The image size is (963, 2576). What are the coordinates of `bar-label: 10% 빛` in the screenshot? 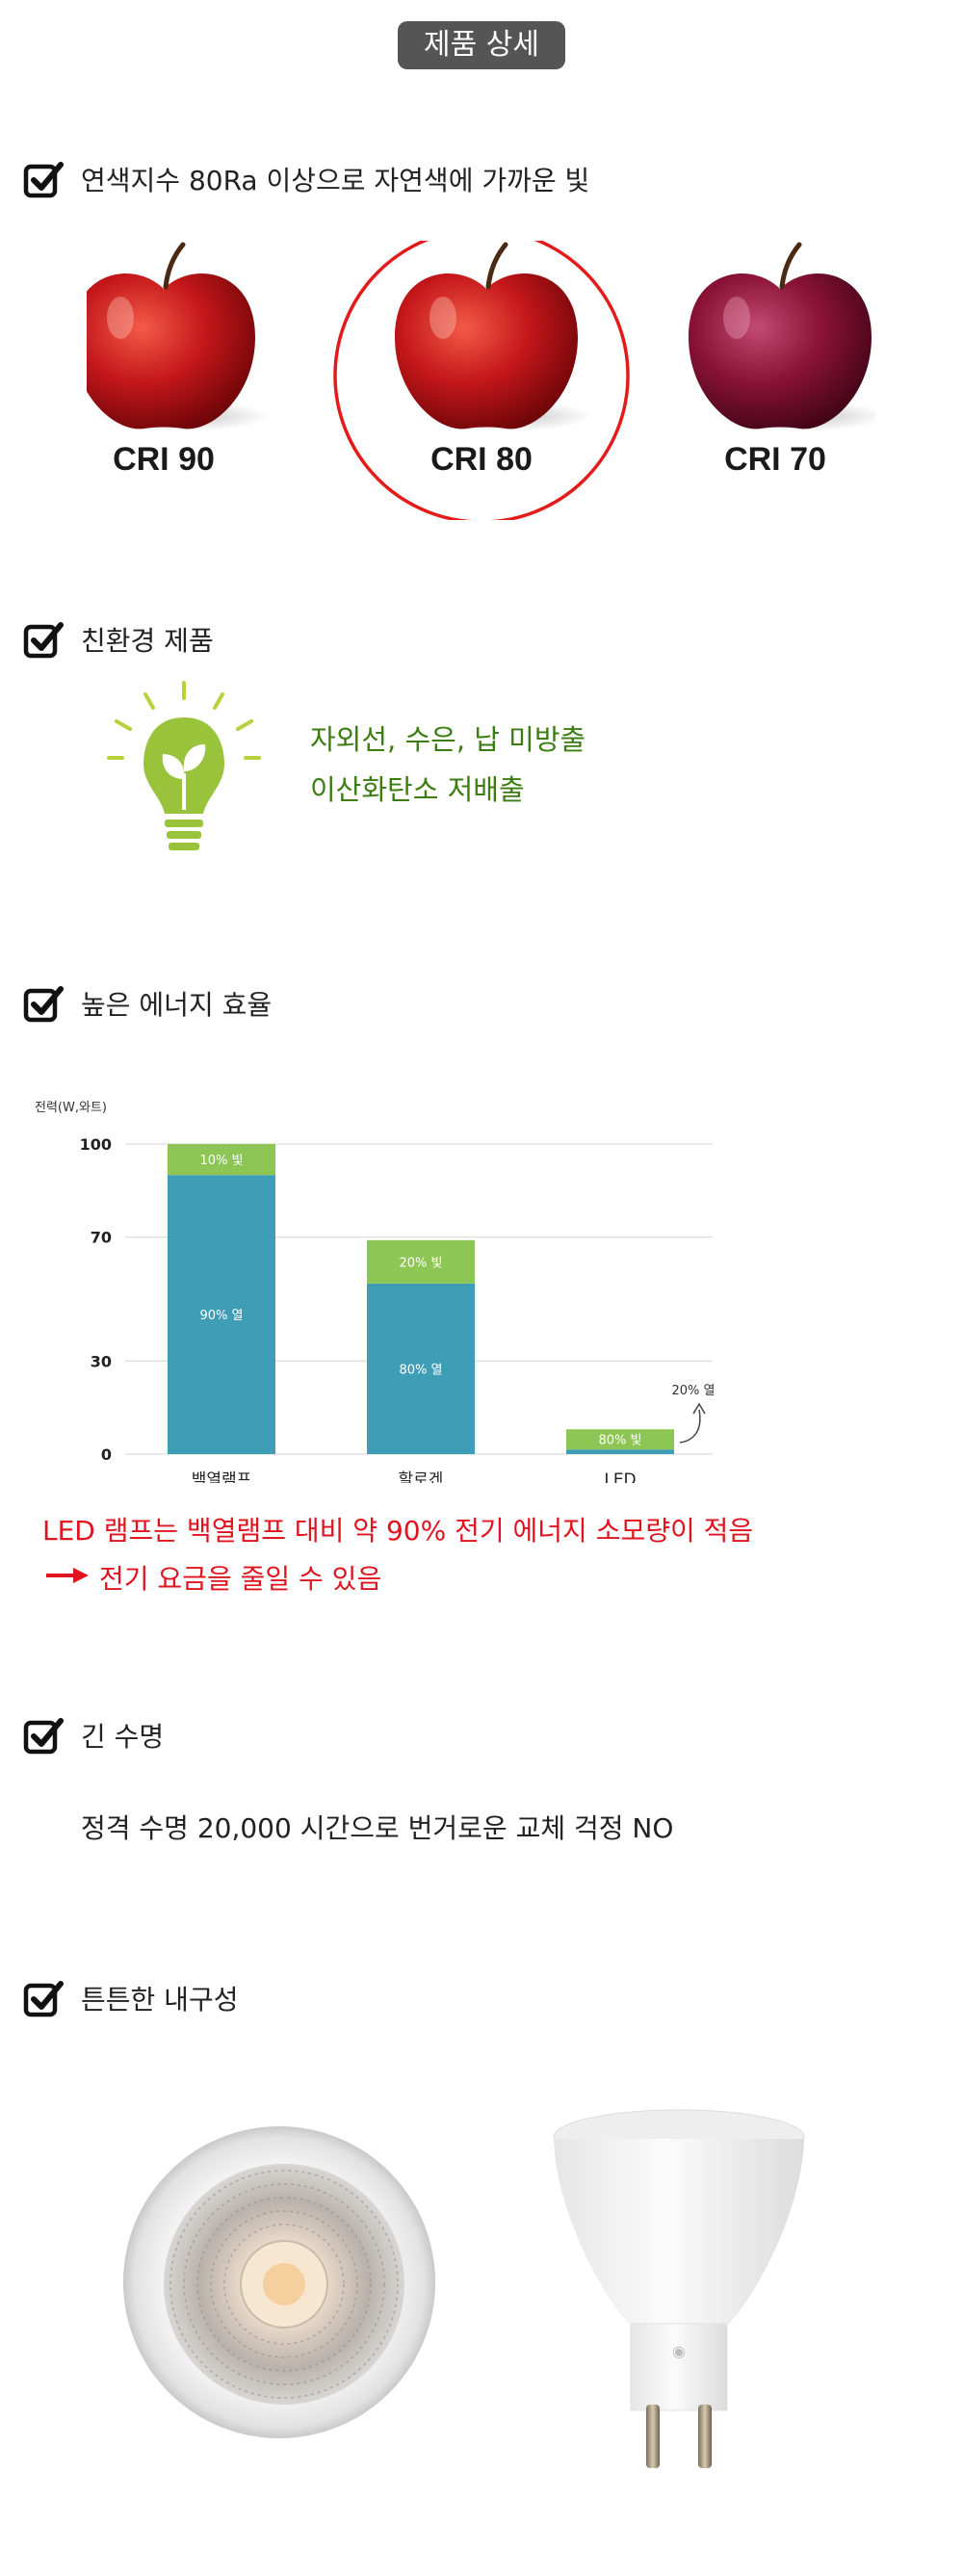 It's located at (222, 1161).